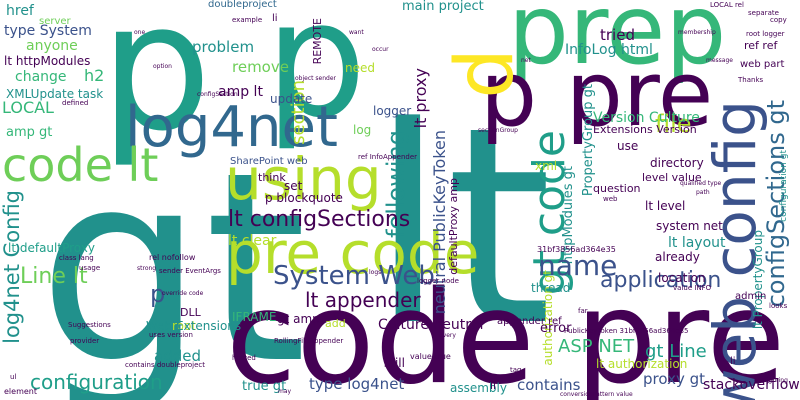 Image resolution: width=800 pixels, height=400 pixels. I want to click on word-xml: xml, so click(546, 166).